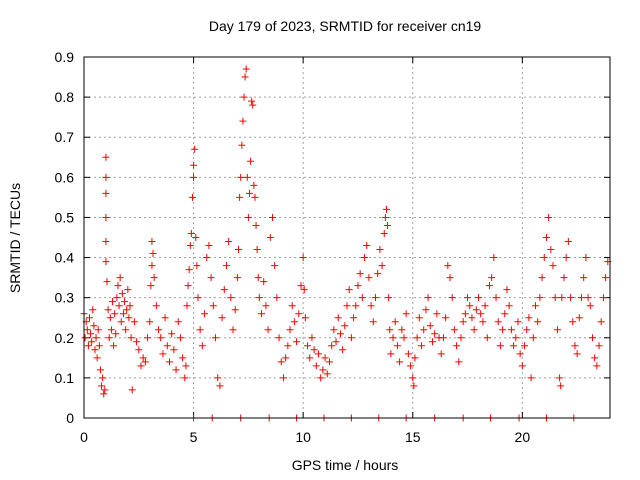 This screenshot has width=640, height=480. Describe the element at coordinates (65, 217) in the screenshot. I see `tick-label-y: 0.5` at that location.